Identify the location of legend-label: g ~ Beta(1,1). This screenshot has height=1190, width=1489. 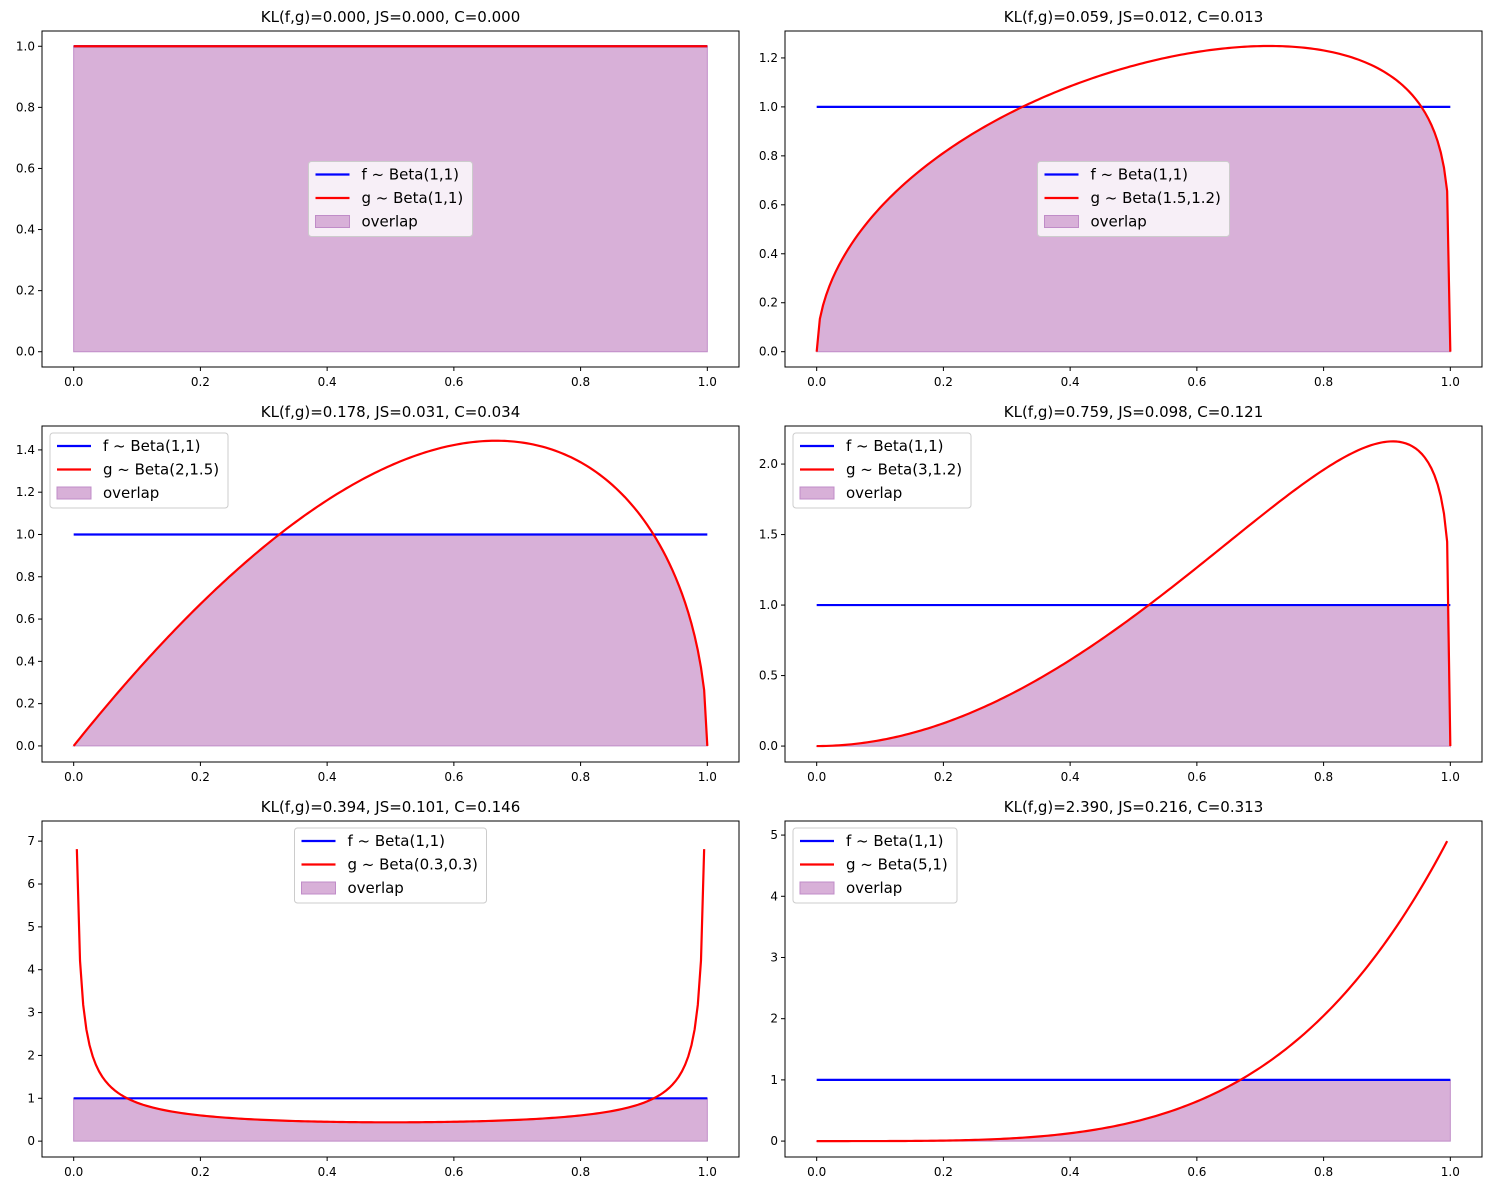
(413, 198).